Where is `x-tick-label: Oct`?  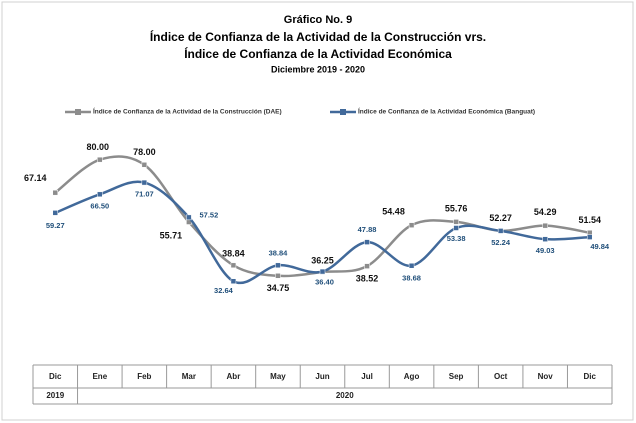
x-tick-label: Oct is located at coordinates (501, 376).